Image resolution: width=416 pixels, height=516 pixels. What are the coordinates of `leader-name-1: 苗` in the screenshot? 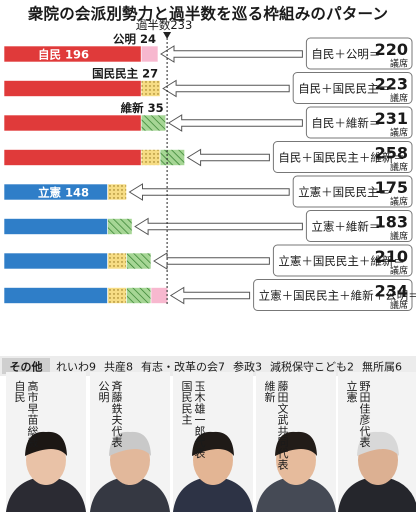 It's located at (33, 420).